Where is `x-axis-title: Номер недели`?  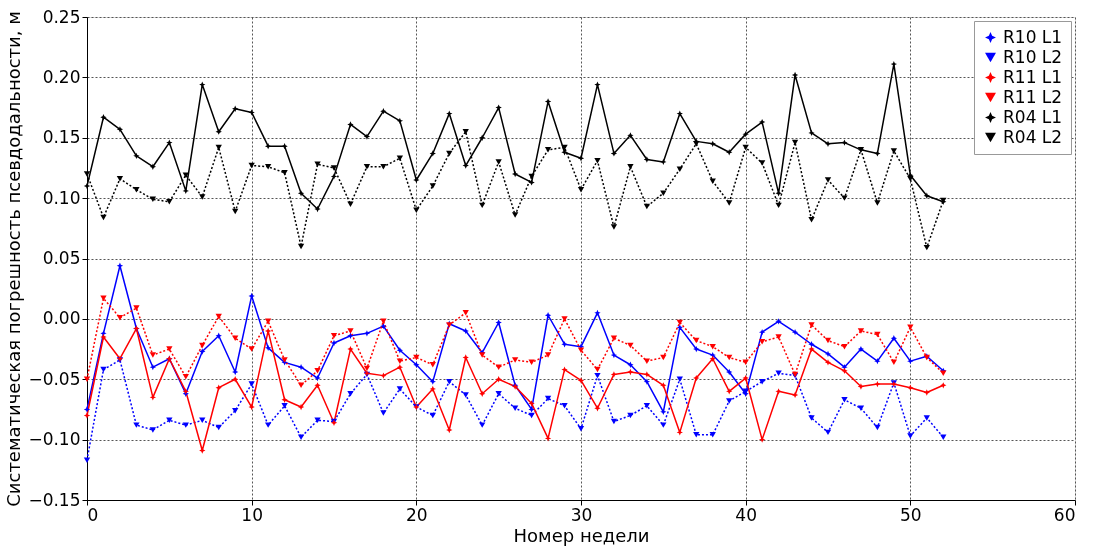
x-axis-title: Номер недели is located at coordinates (581, 535).